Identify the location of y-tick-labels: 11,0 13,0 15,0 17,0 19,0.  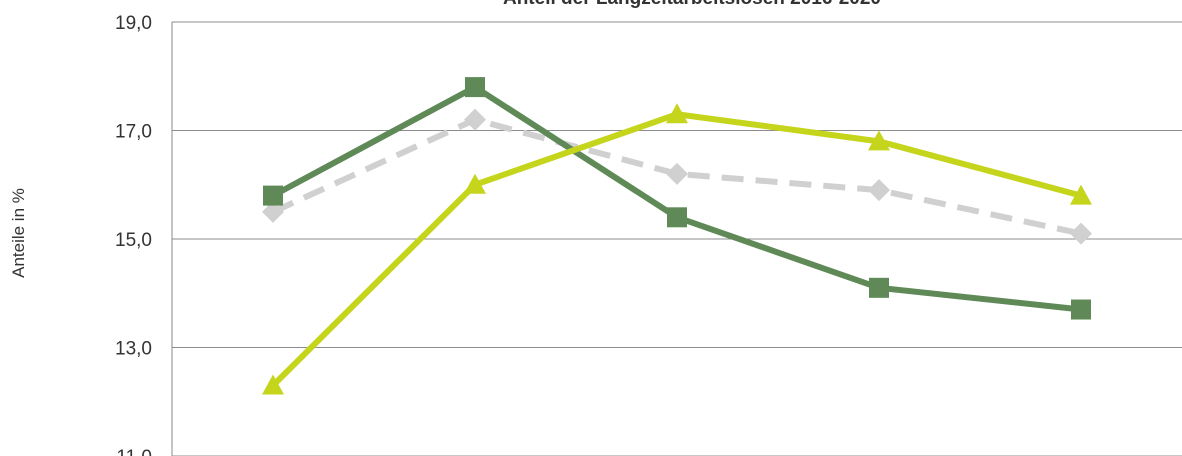
(133, 234).